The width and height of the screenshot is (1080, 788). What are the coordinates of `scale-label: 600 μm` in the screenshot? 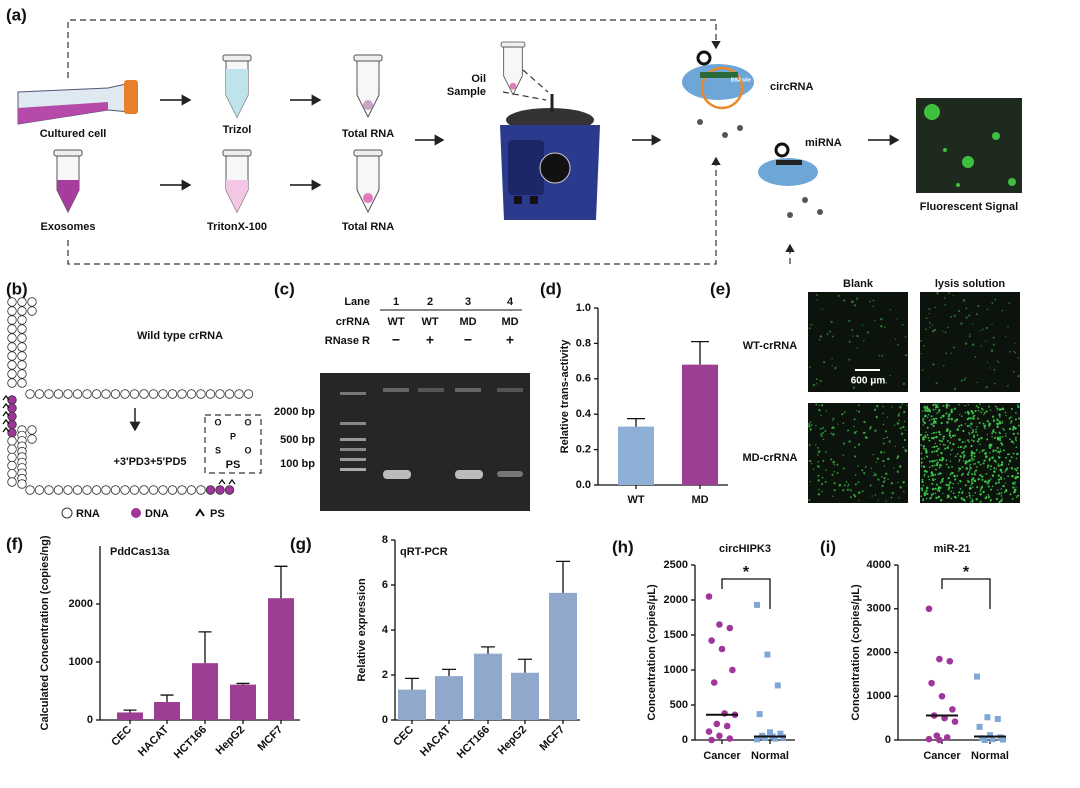 It's located at (868, 381).